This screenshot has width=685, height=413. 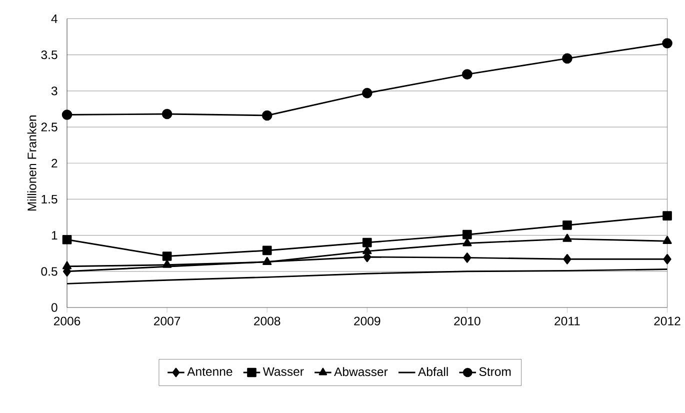 What do you see at coordinates (361, 371) in the screenshot?
I see `legend-label: Abwasser` at bounding box center [361, 371].